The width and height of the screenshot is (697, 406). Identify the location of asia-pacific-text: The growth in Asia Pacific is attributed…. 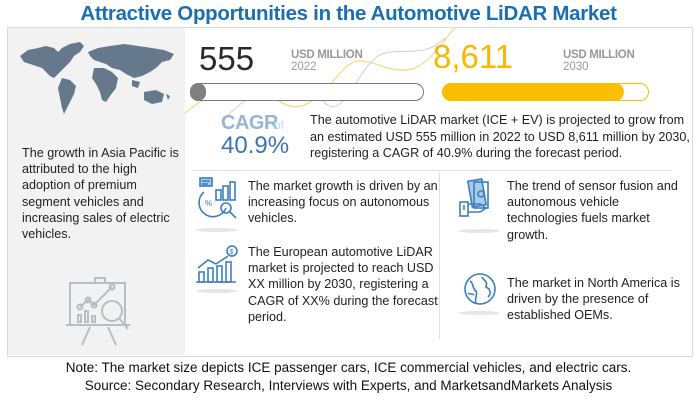
(100, 194).